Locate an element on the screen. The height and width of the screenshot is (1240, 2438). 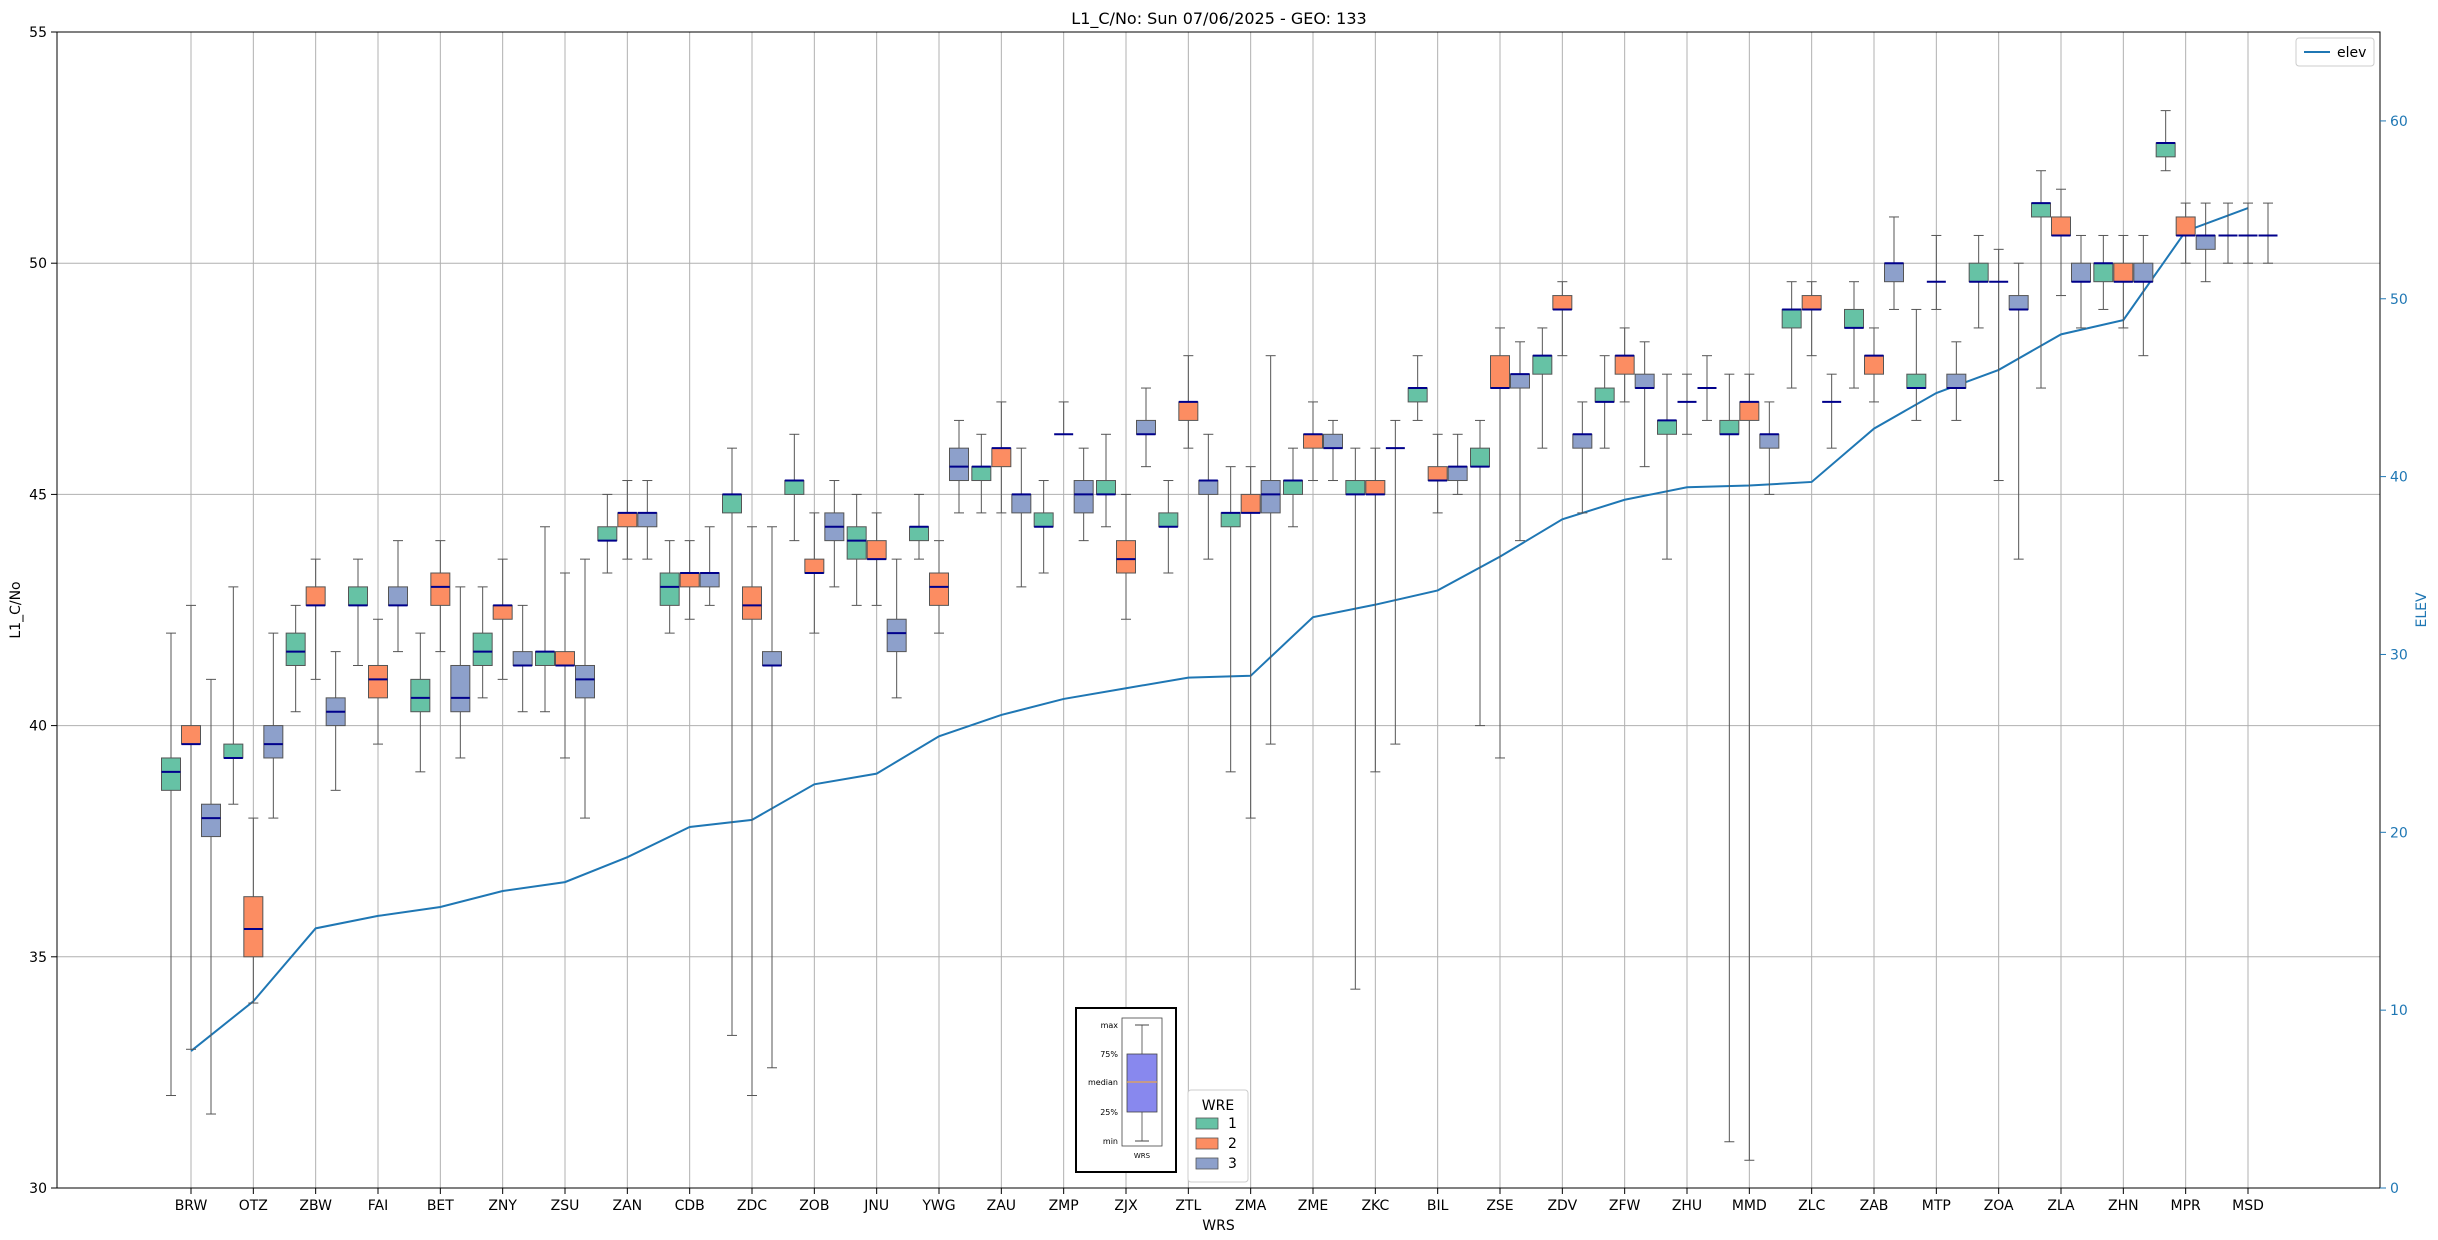
x-tick-label: ZLA is located at coordinates (2061, 1206).